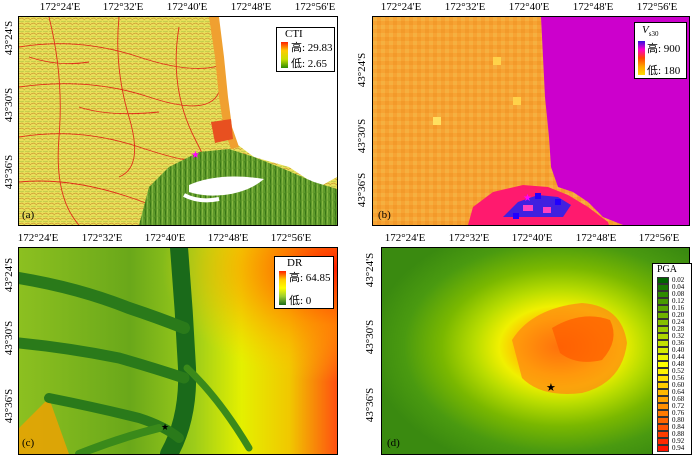 The width and height of the screenshot is (700, 457). I want to click on dr-legend: DR 高: 64.85 低: 0, so click(304, 282).